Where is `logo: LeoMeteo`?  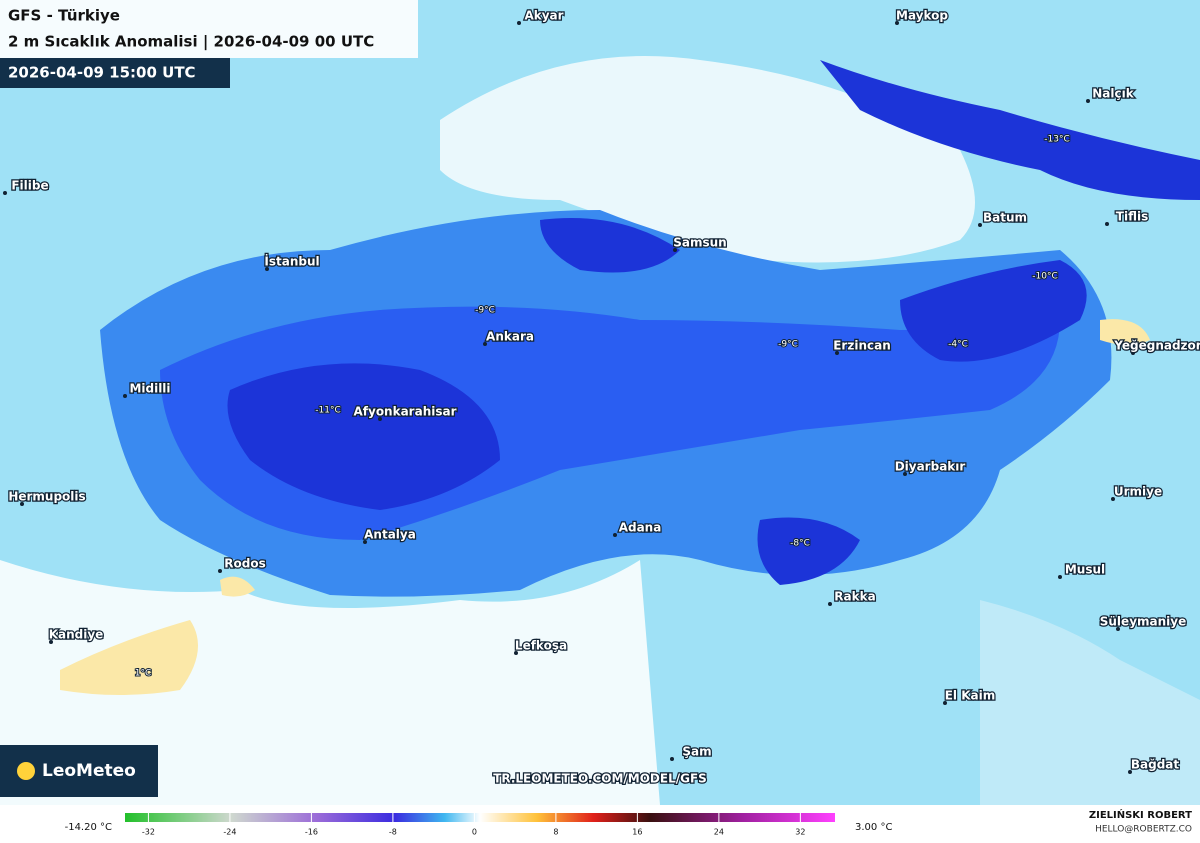
logo: LeoMeteo is located at coordinates (89, 771).